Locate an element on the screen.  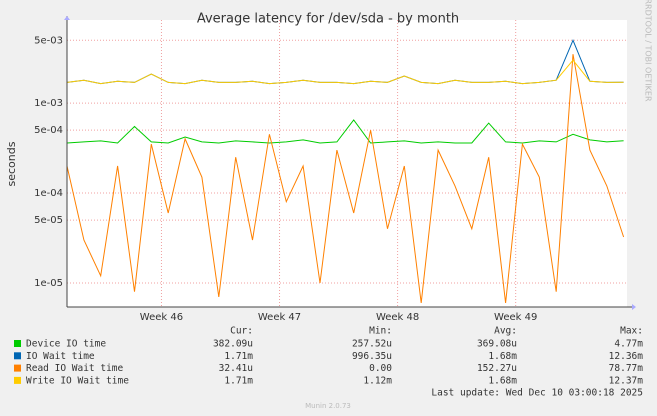
legend-stat: 1.12m is located at coordinates (377, 380).